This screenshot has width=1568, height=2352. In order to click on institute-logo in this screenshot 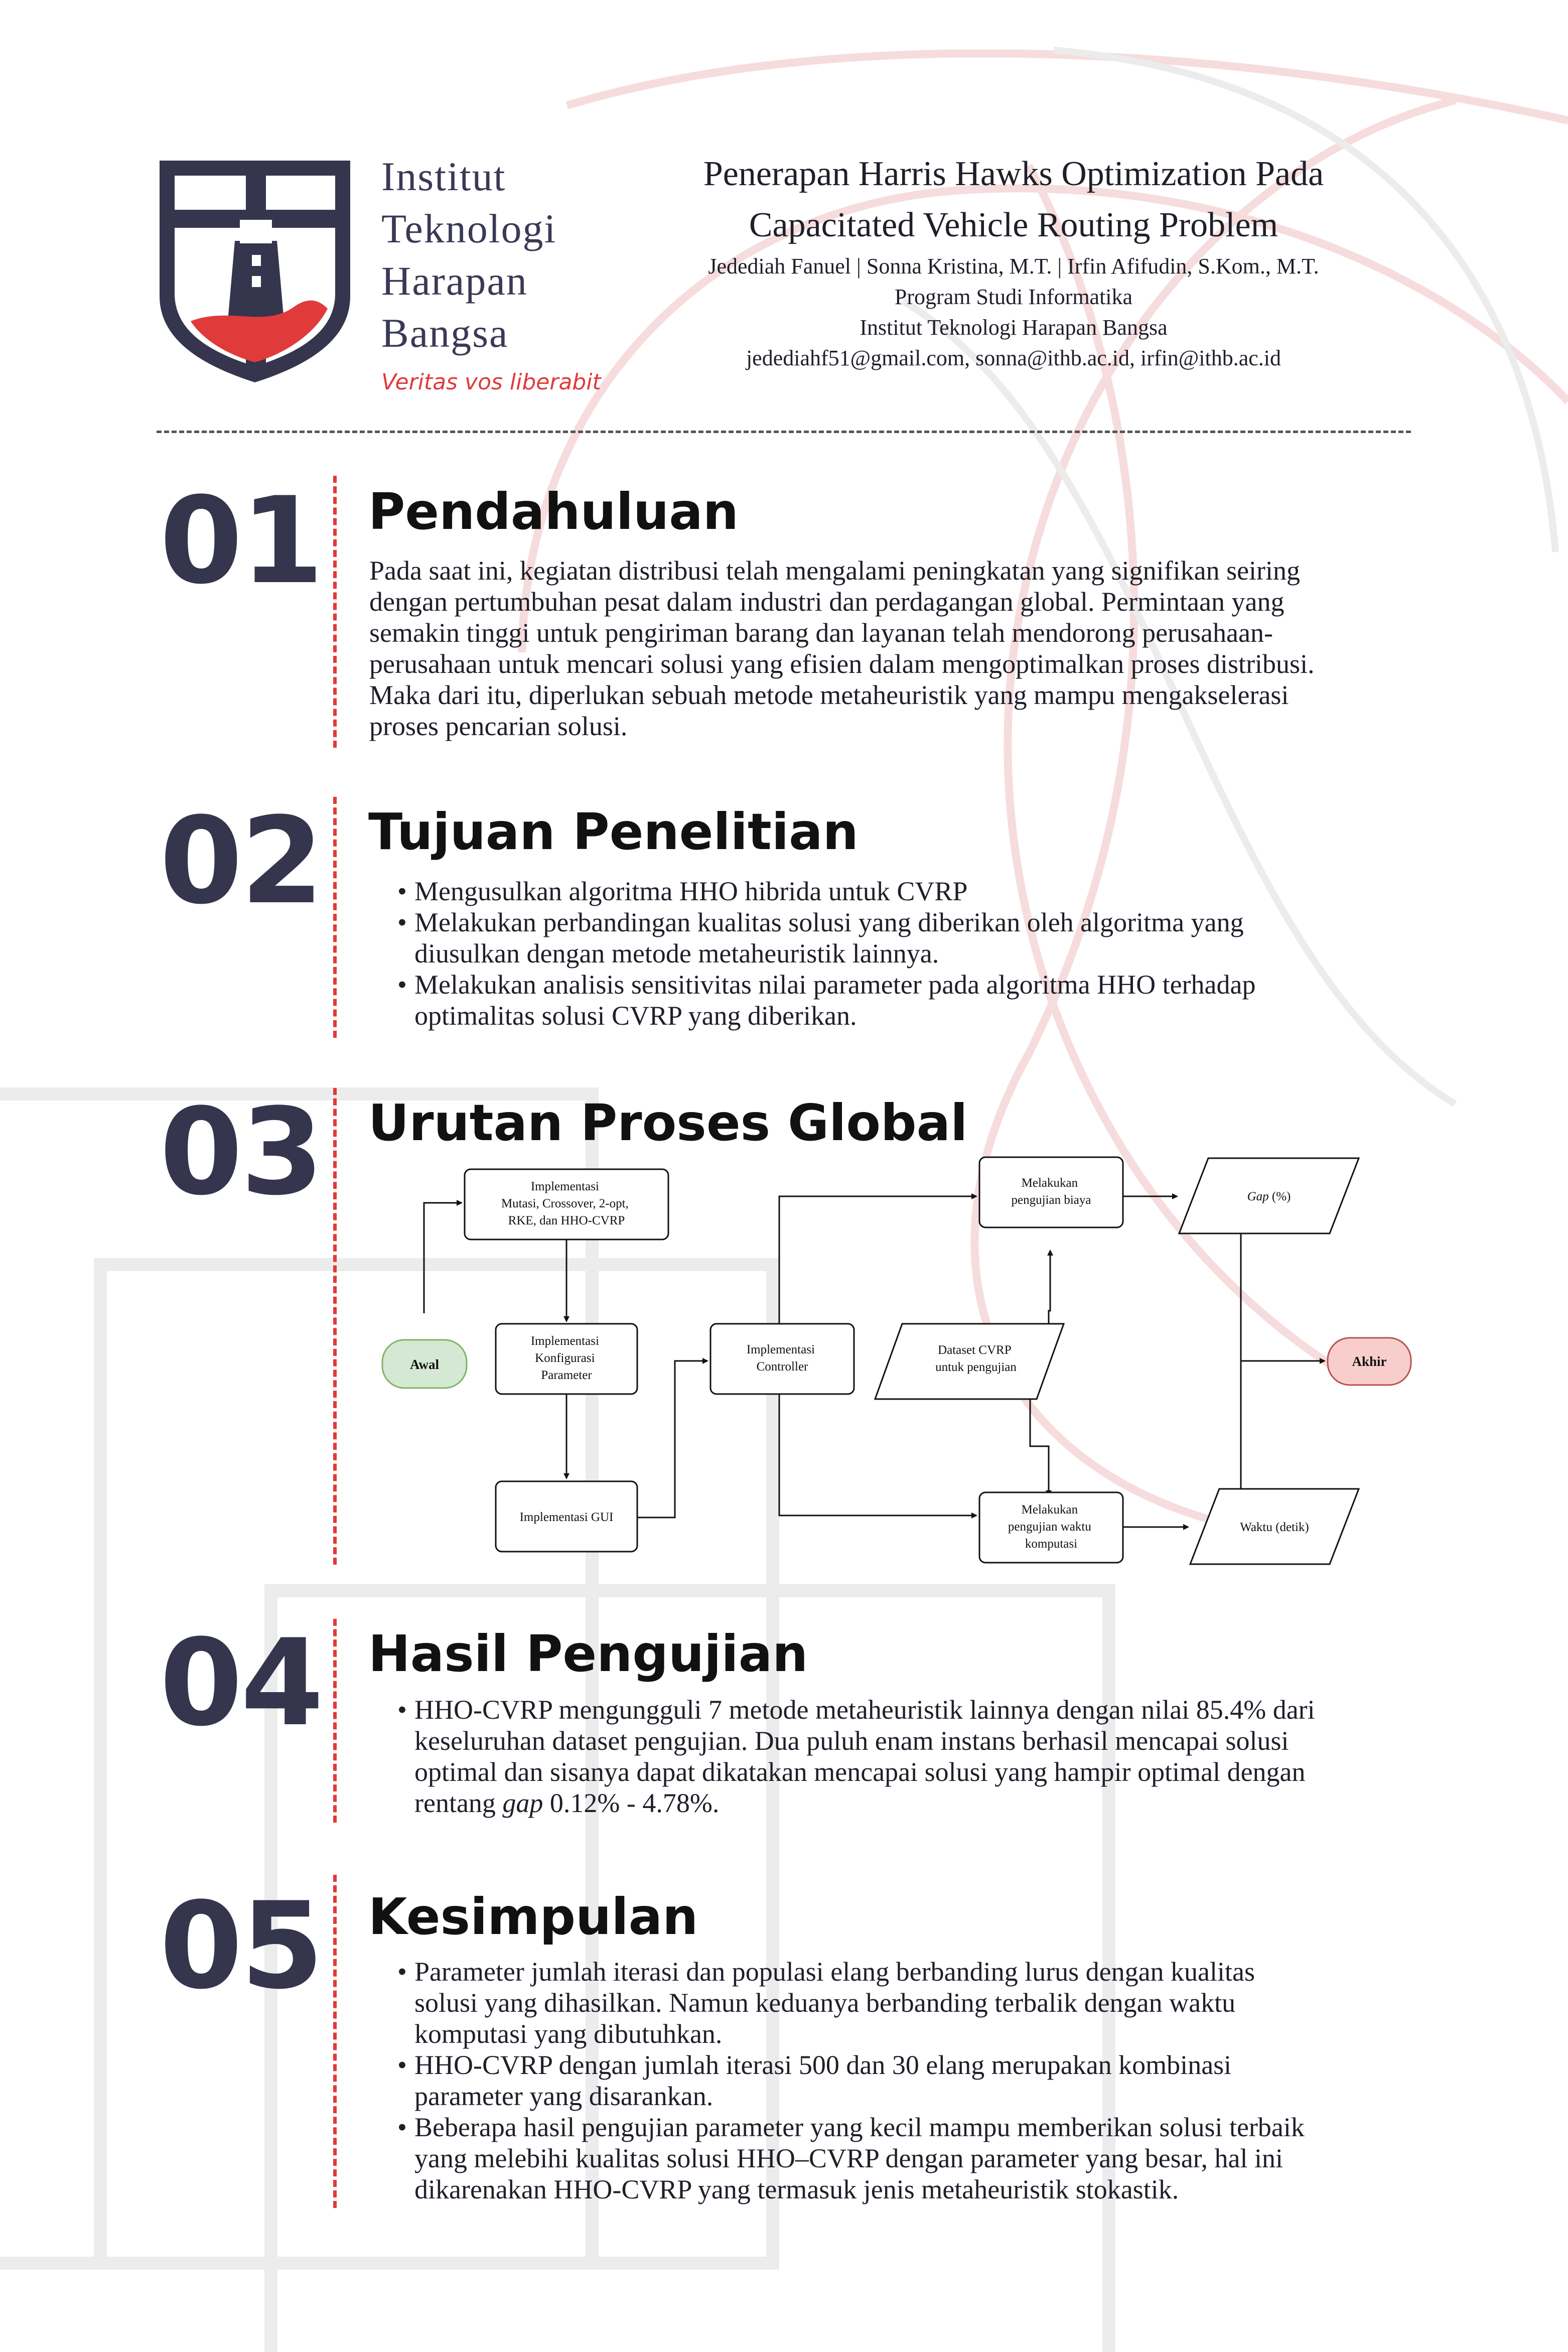, I will do `click(255, 272)`.